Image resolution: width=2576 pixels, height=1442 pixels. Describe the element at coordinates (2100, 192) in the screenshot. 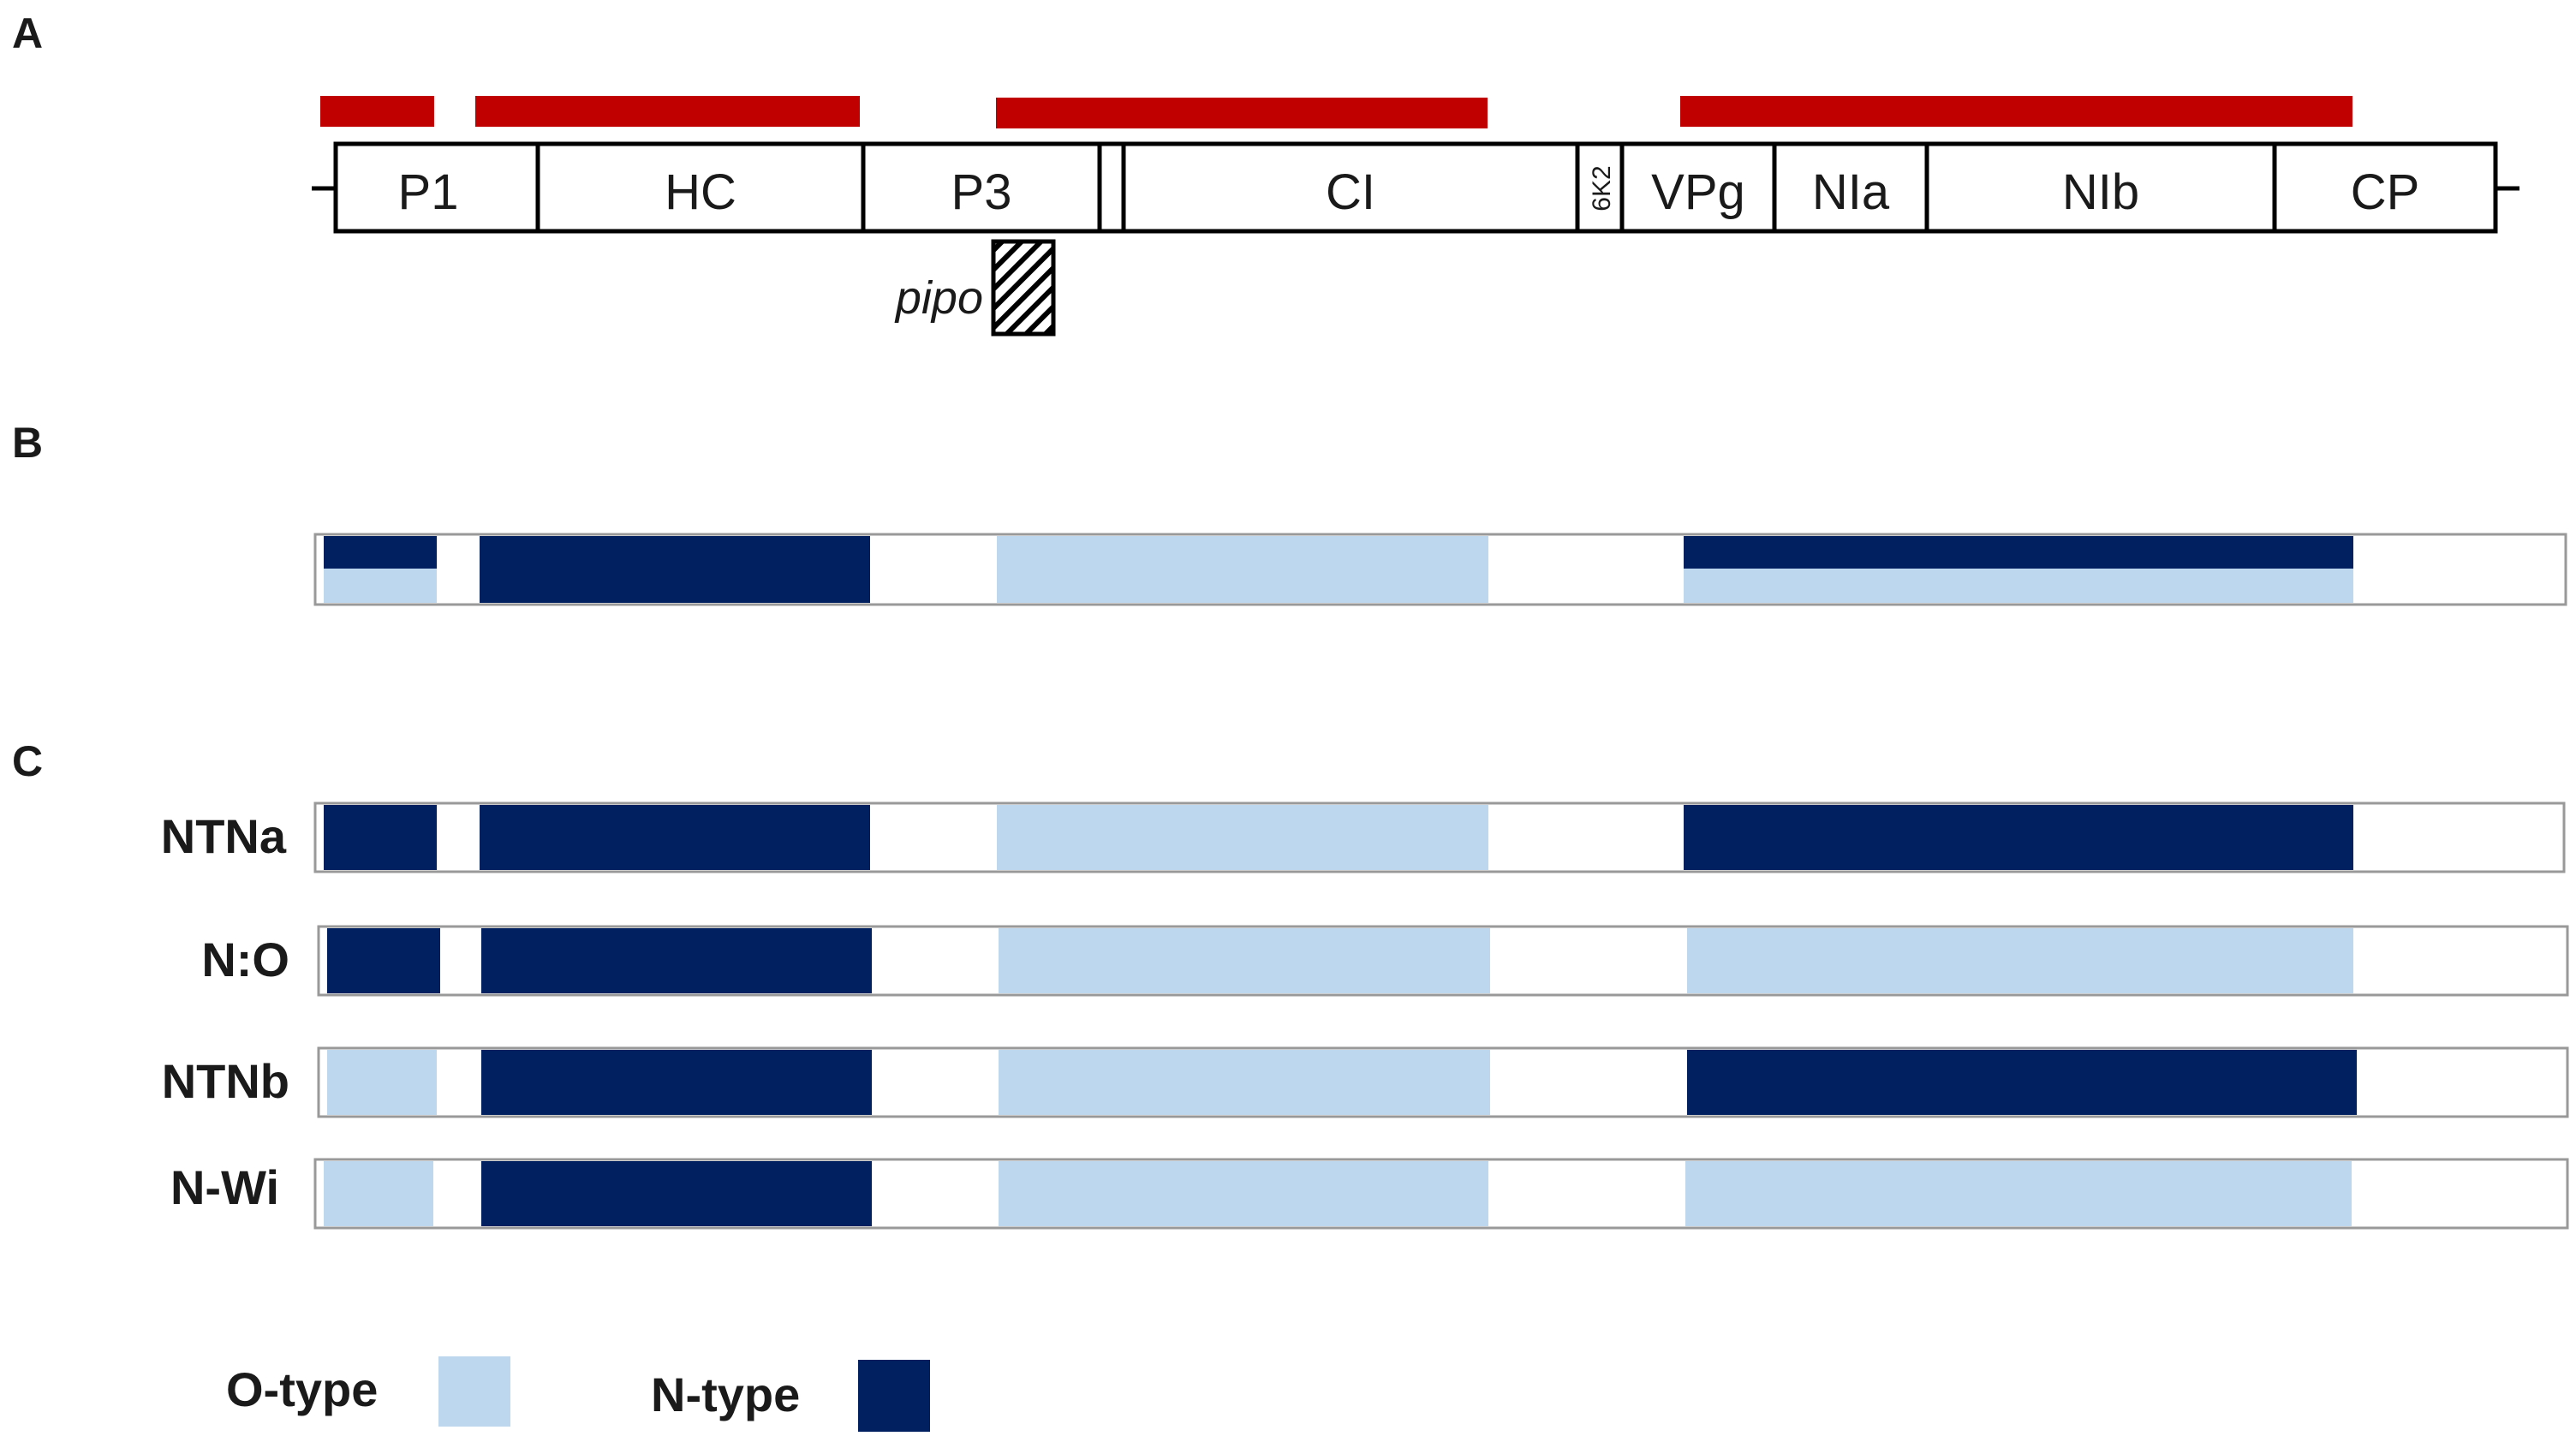

I see `gene-label-nib: NIb` at that location.